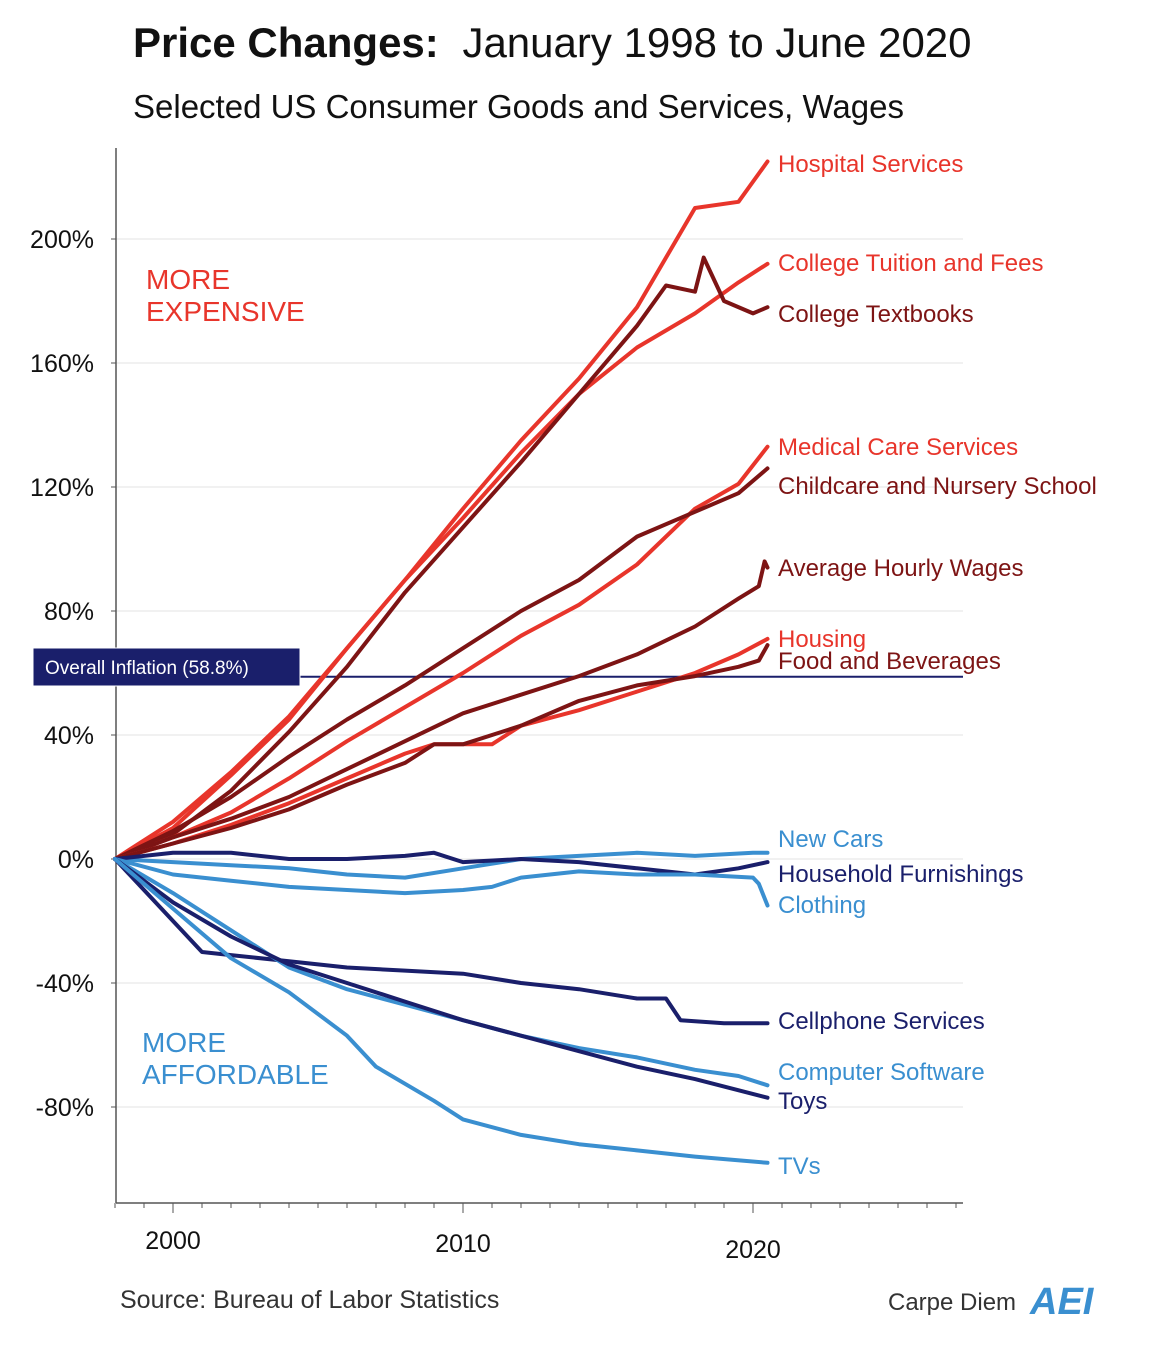 The height and width of the screenshot is (1358, 1176). What do you see at coordinates (889, 661) in the screenshot?
I see `series-label-food-and-beverages: Food and Beverages` at bounding box center [889, 661].